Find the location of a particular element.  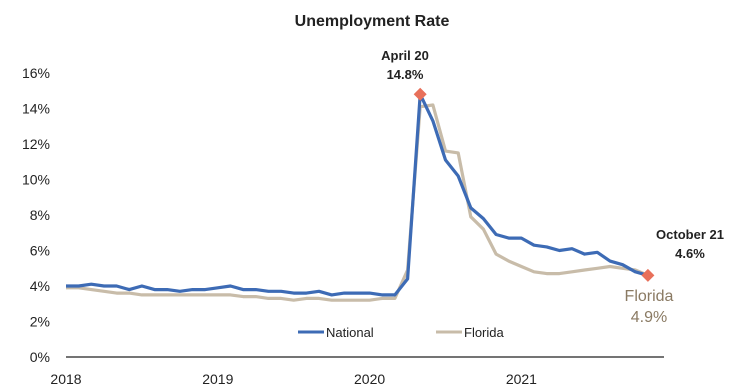

annotation-peak: April 20 14.8% is located at coordinates (405, 65).